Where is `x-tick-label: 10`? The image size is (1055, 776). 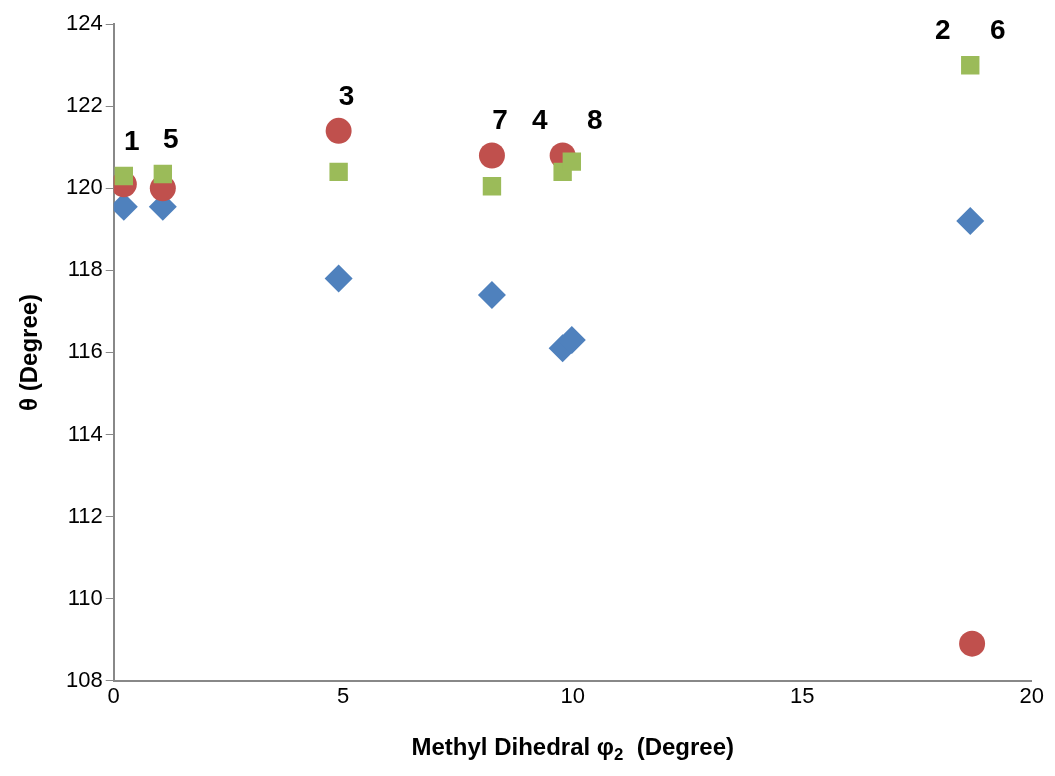 x-tick-label: 10 is located at coordinates (572, 695).